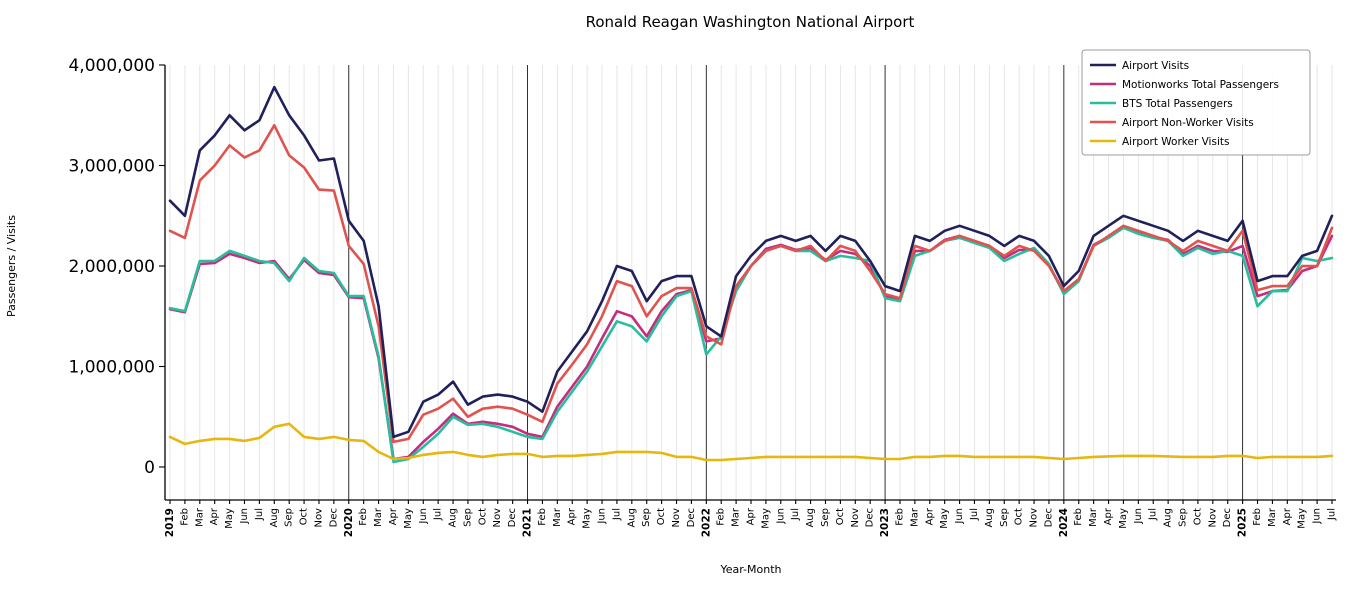 Image resolution: width=1350 pixels, height=600 pixels. What do you see at coordinates (1243, 522) in the screenshot?
I see `x-tick-label-year: 2025` at bounding box center [1243, 522].